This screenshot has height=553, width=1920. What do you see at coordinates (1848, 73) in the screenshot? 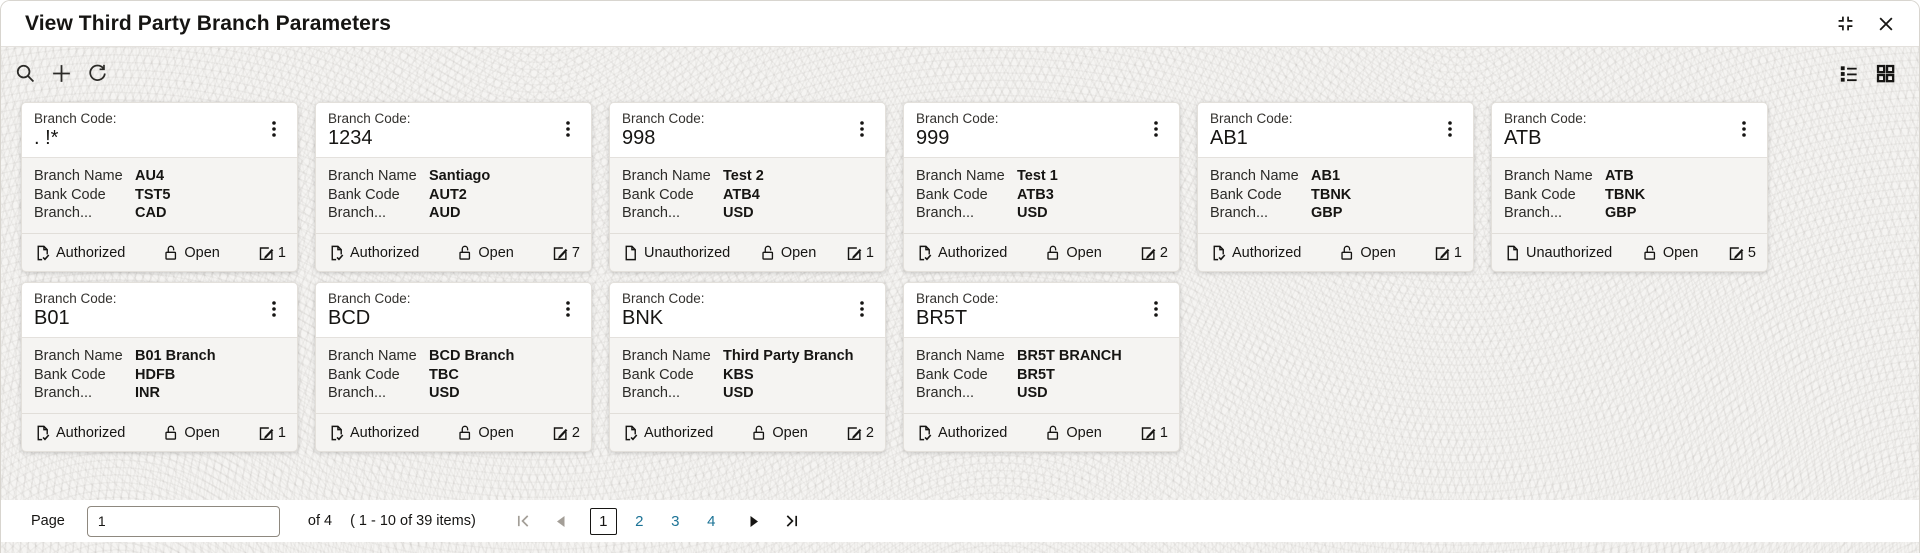
I see `list-view-button` at bounding box center [1848, 73].